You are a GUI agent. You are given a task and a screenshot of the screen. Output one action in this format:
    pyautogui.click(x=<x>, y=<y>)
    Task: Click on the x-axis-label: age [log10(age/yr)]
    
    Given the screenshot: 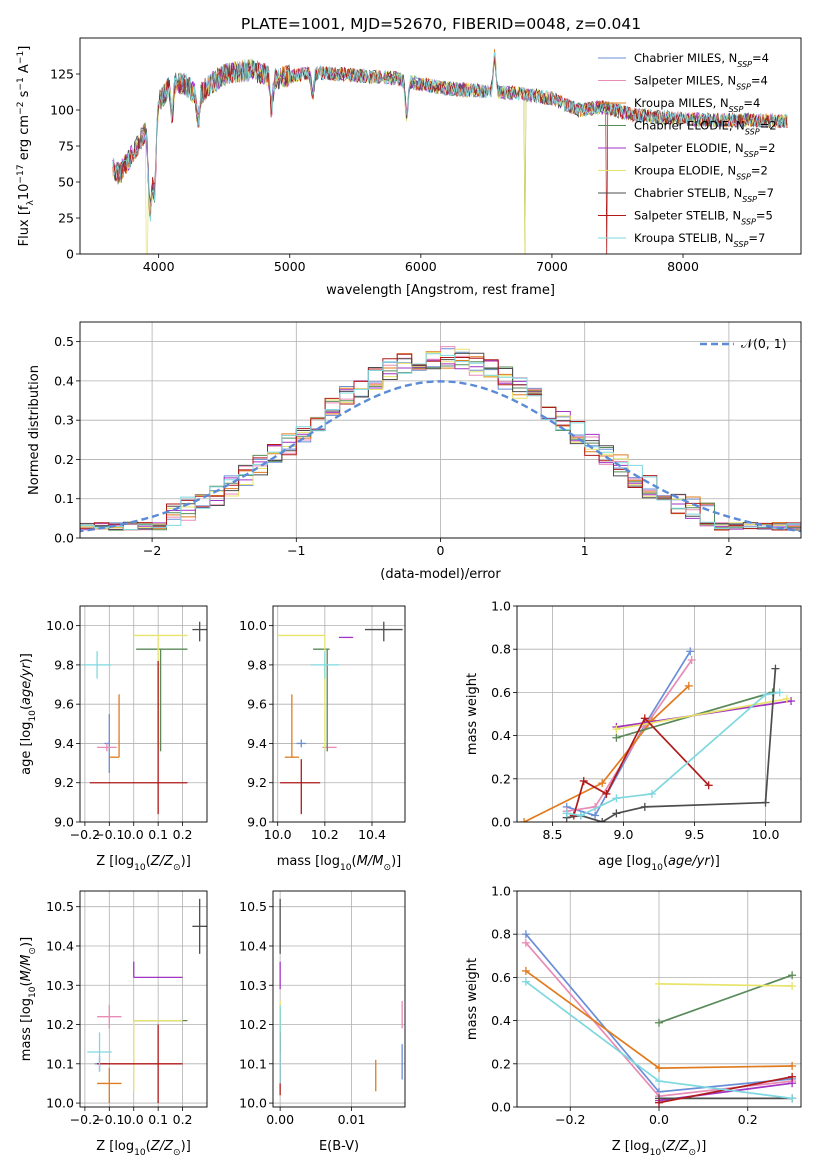 What is the action you would take?
    pyautogui.click(x=659, y=863)
    